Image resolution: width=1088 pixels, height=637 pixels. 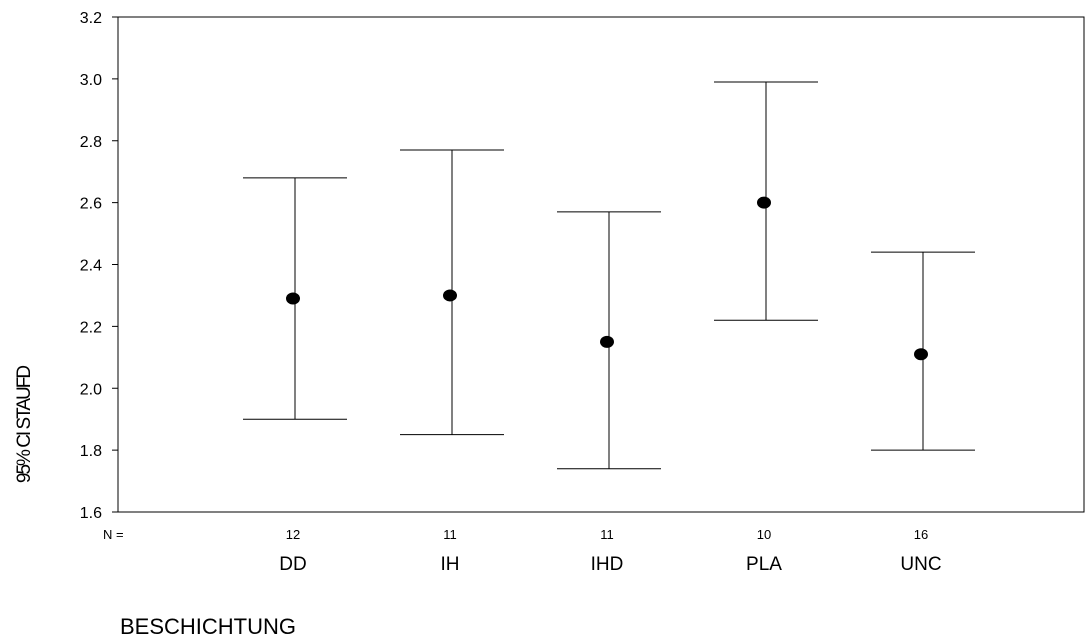 I want to click on sample-size-row: N = 12 11 11 10 16, so click(x=515, y=534).